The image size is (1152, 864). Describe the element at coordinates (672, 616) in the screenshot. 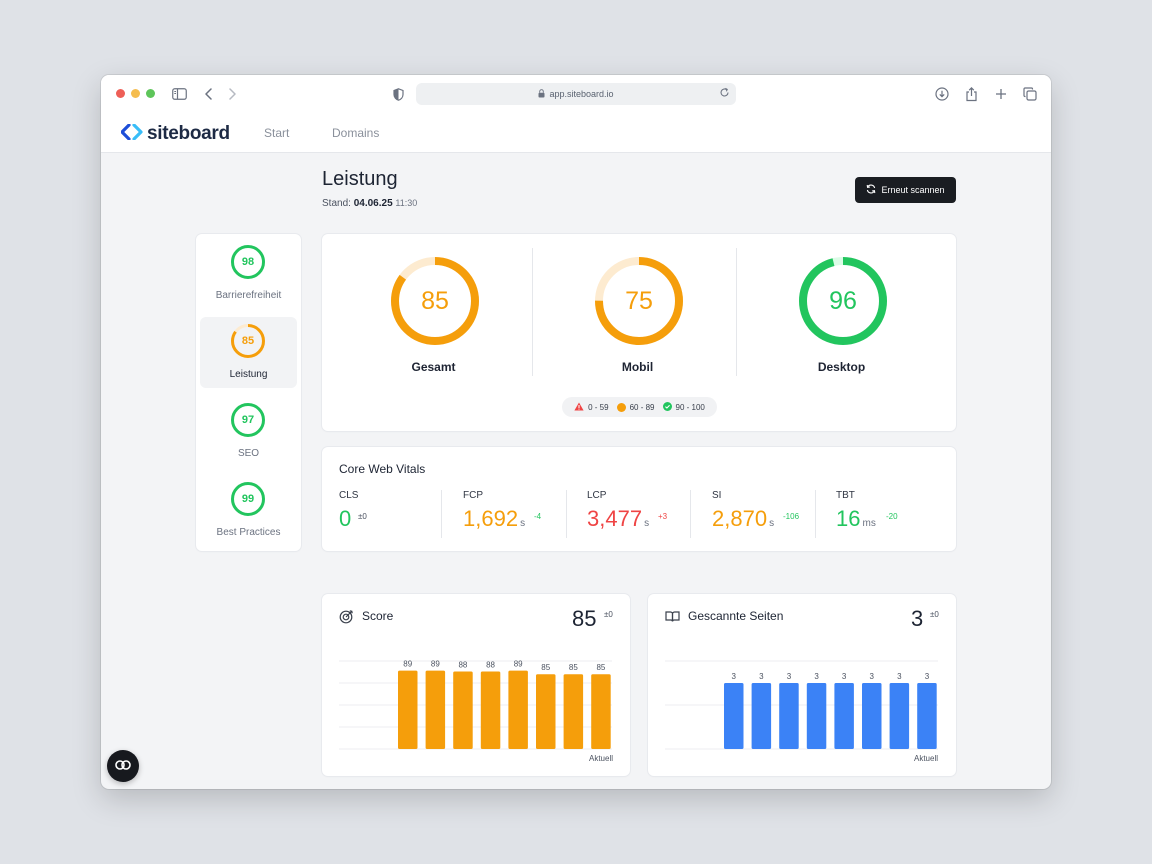

I see `book-icon` at that location.